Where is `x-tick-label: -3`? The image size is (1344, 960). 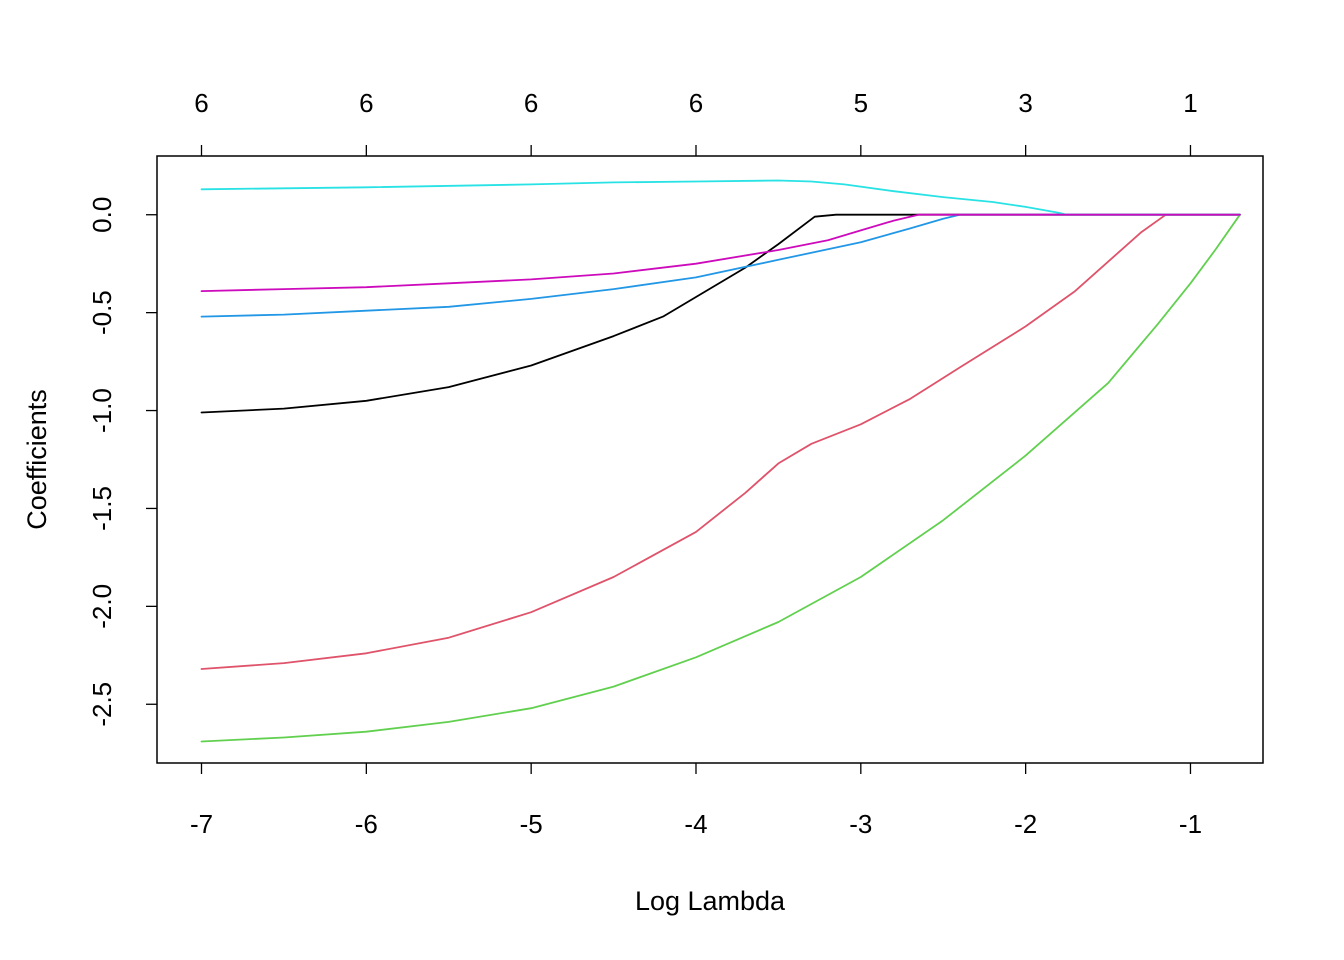
x-tick-label: -3 is located at coordinates (860, 824).